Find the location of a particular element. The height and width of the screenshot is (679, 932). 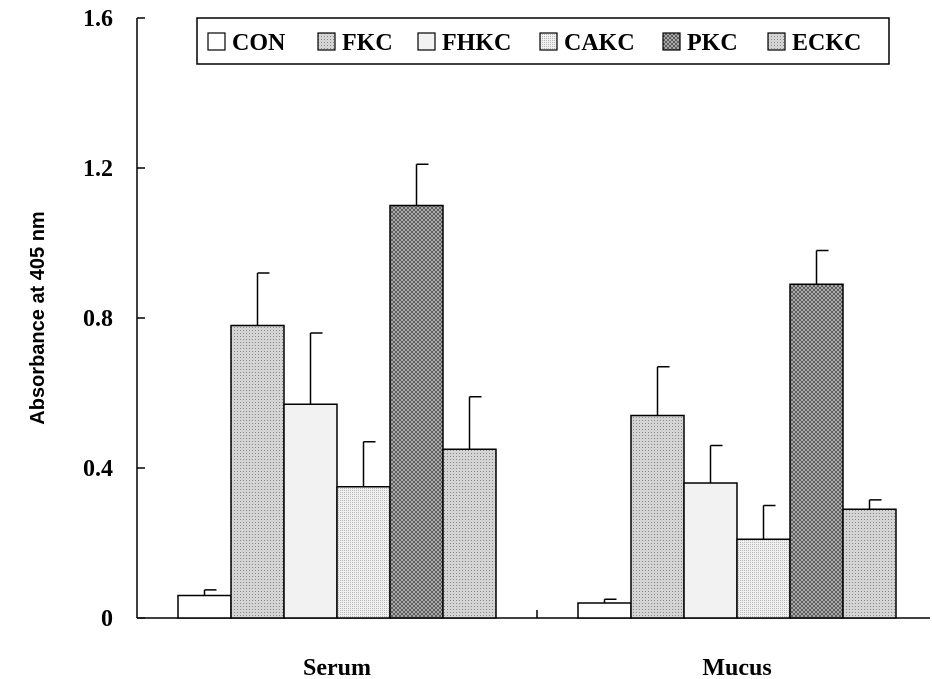

bar-con-mucus is located at coordinates (604, 610).